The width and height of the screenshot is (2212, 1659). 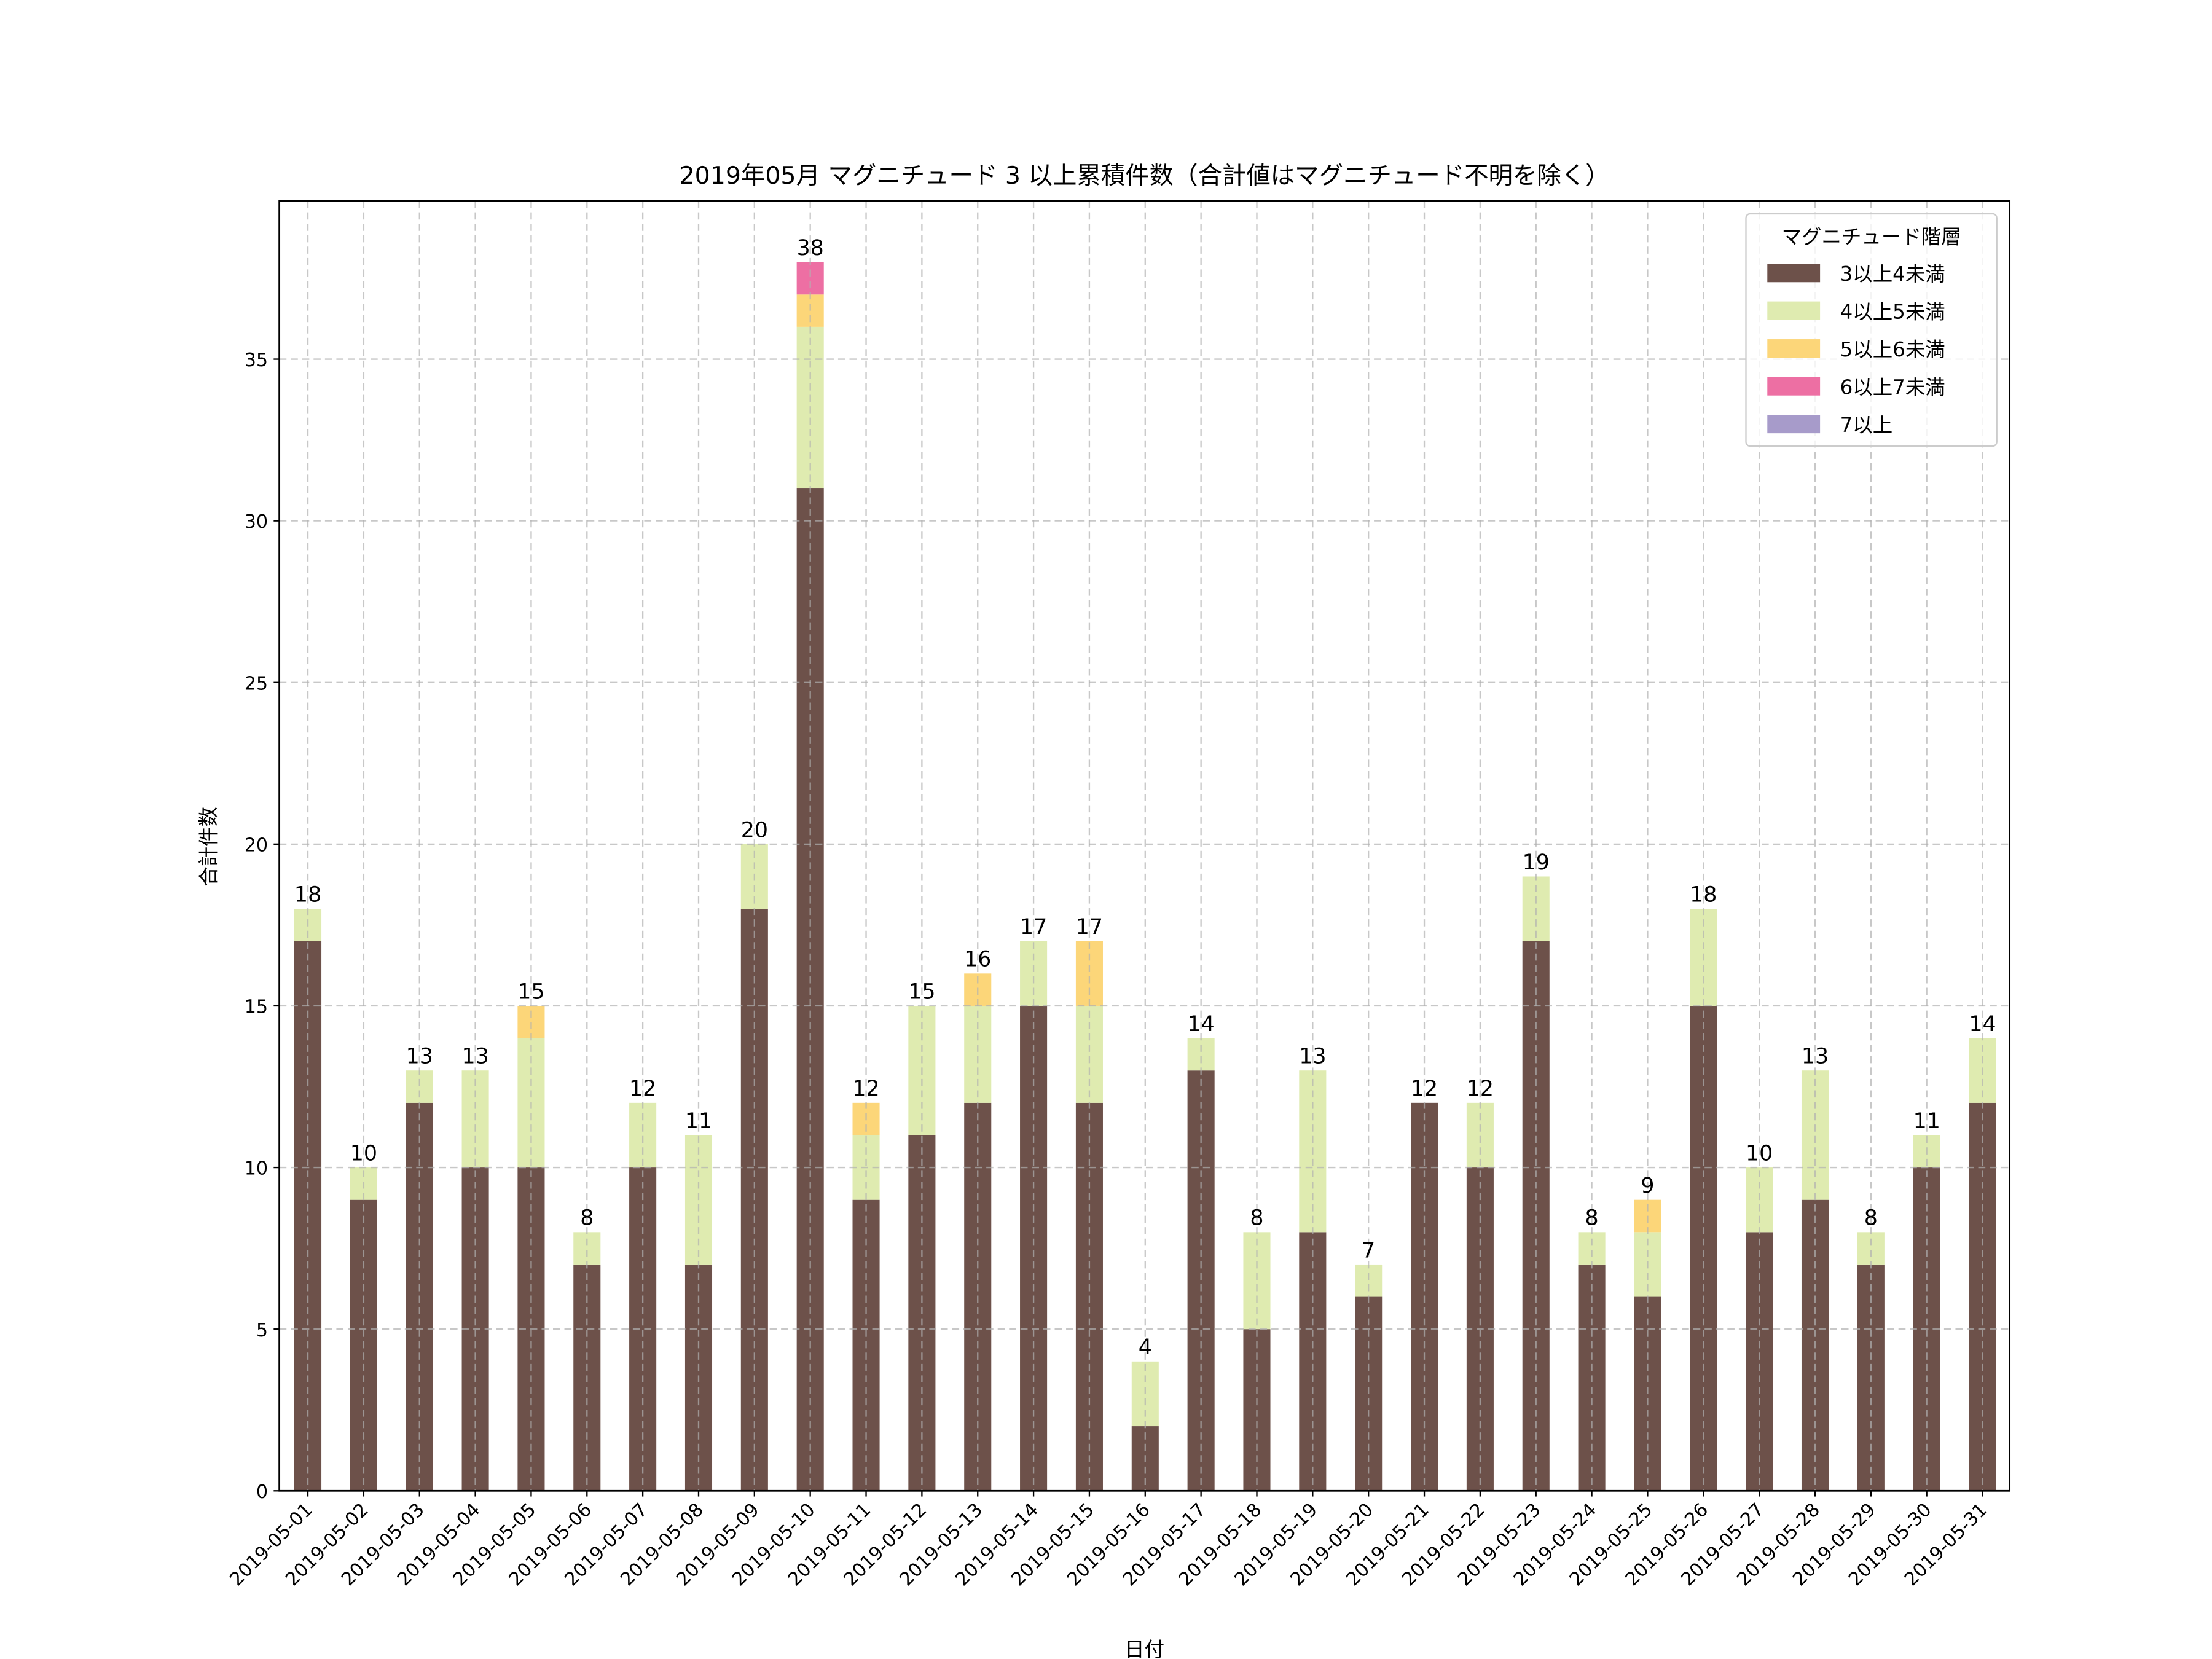 What do you see at coordinates (1892, 349) in the screenshot?
I see `legend-entry: 5以上6未満` at bounding box center [1892, 349].